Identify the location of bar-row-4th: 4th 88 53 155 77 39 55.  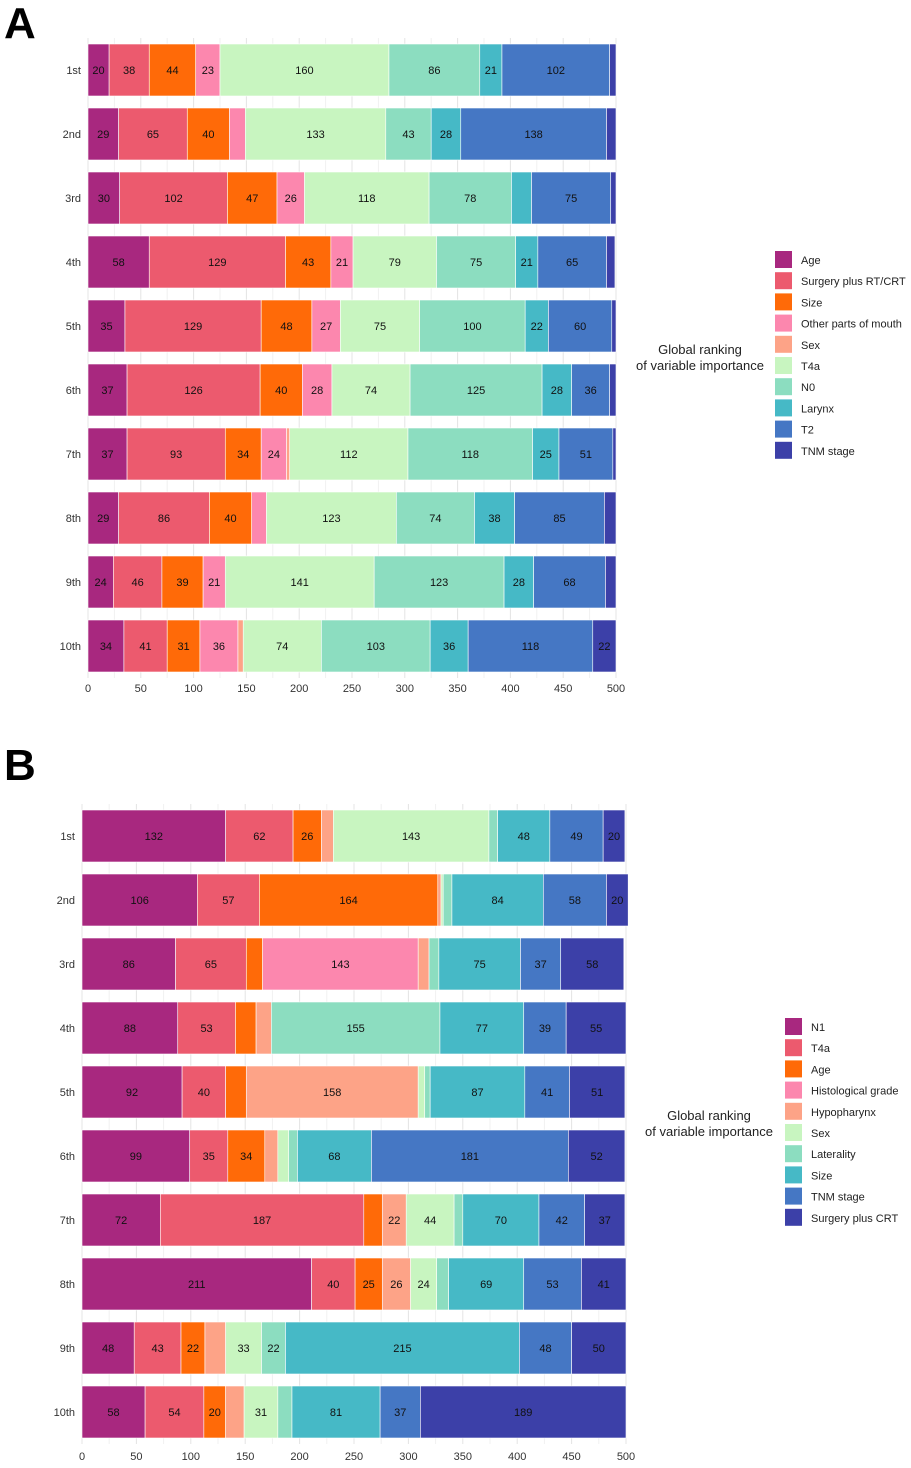
(343, 1028).